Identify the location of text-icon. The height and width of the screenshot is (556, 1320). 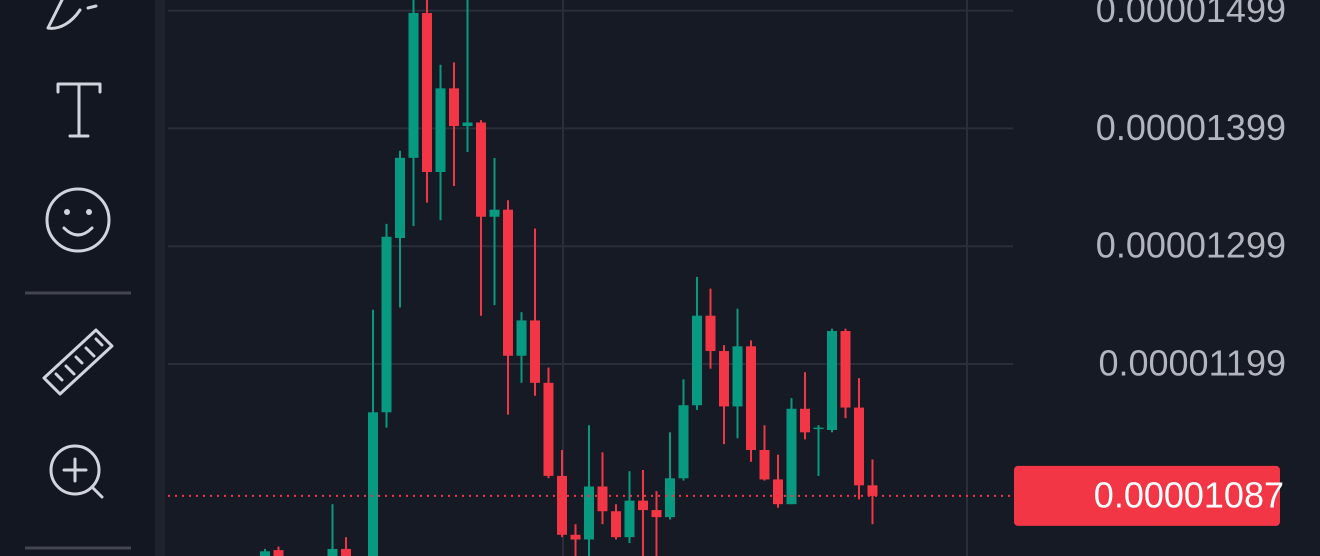
(79, 110).